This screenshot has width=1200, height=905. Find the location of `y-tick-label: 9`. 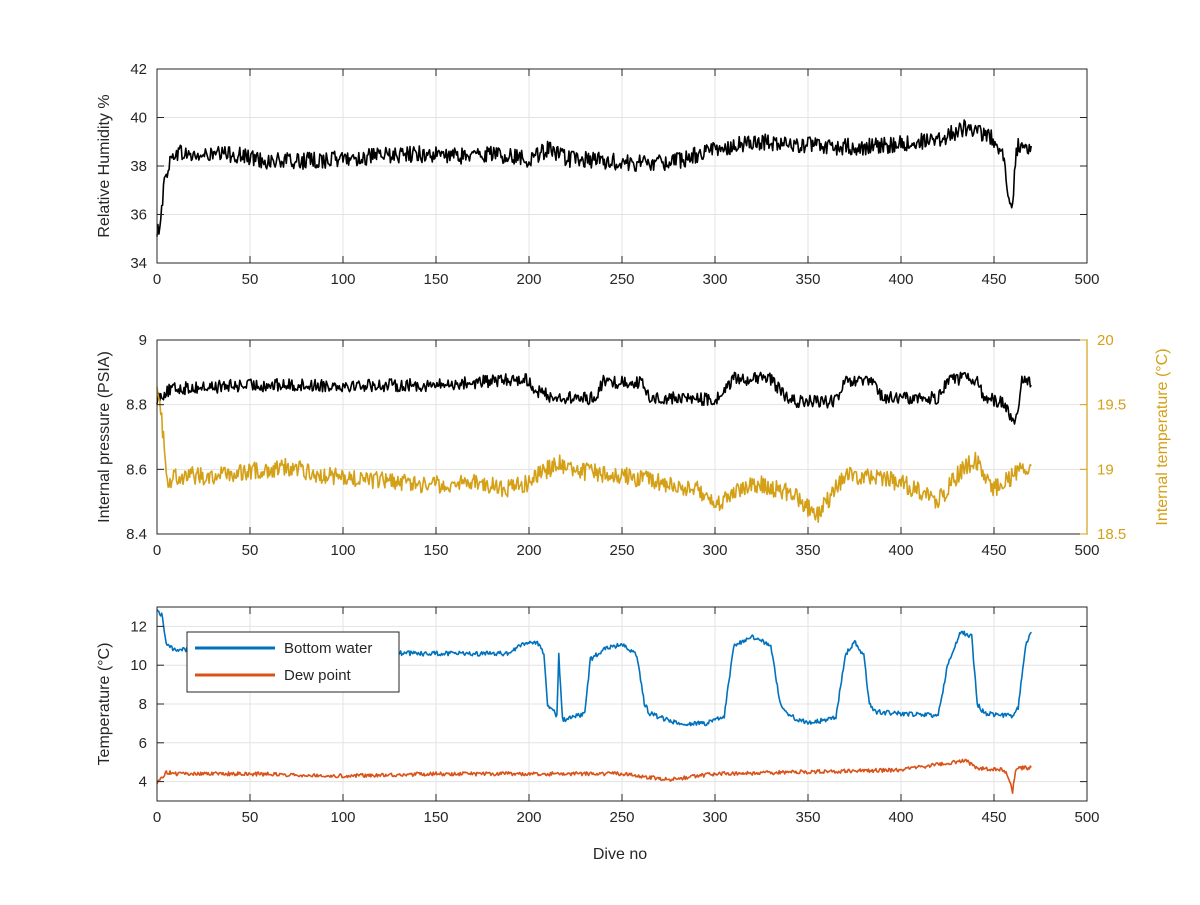

y-tick-label: 9 is located at coordinates (143, 340).